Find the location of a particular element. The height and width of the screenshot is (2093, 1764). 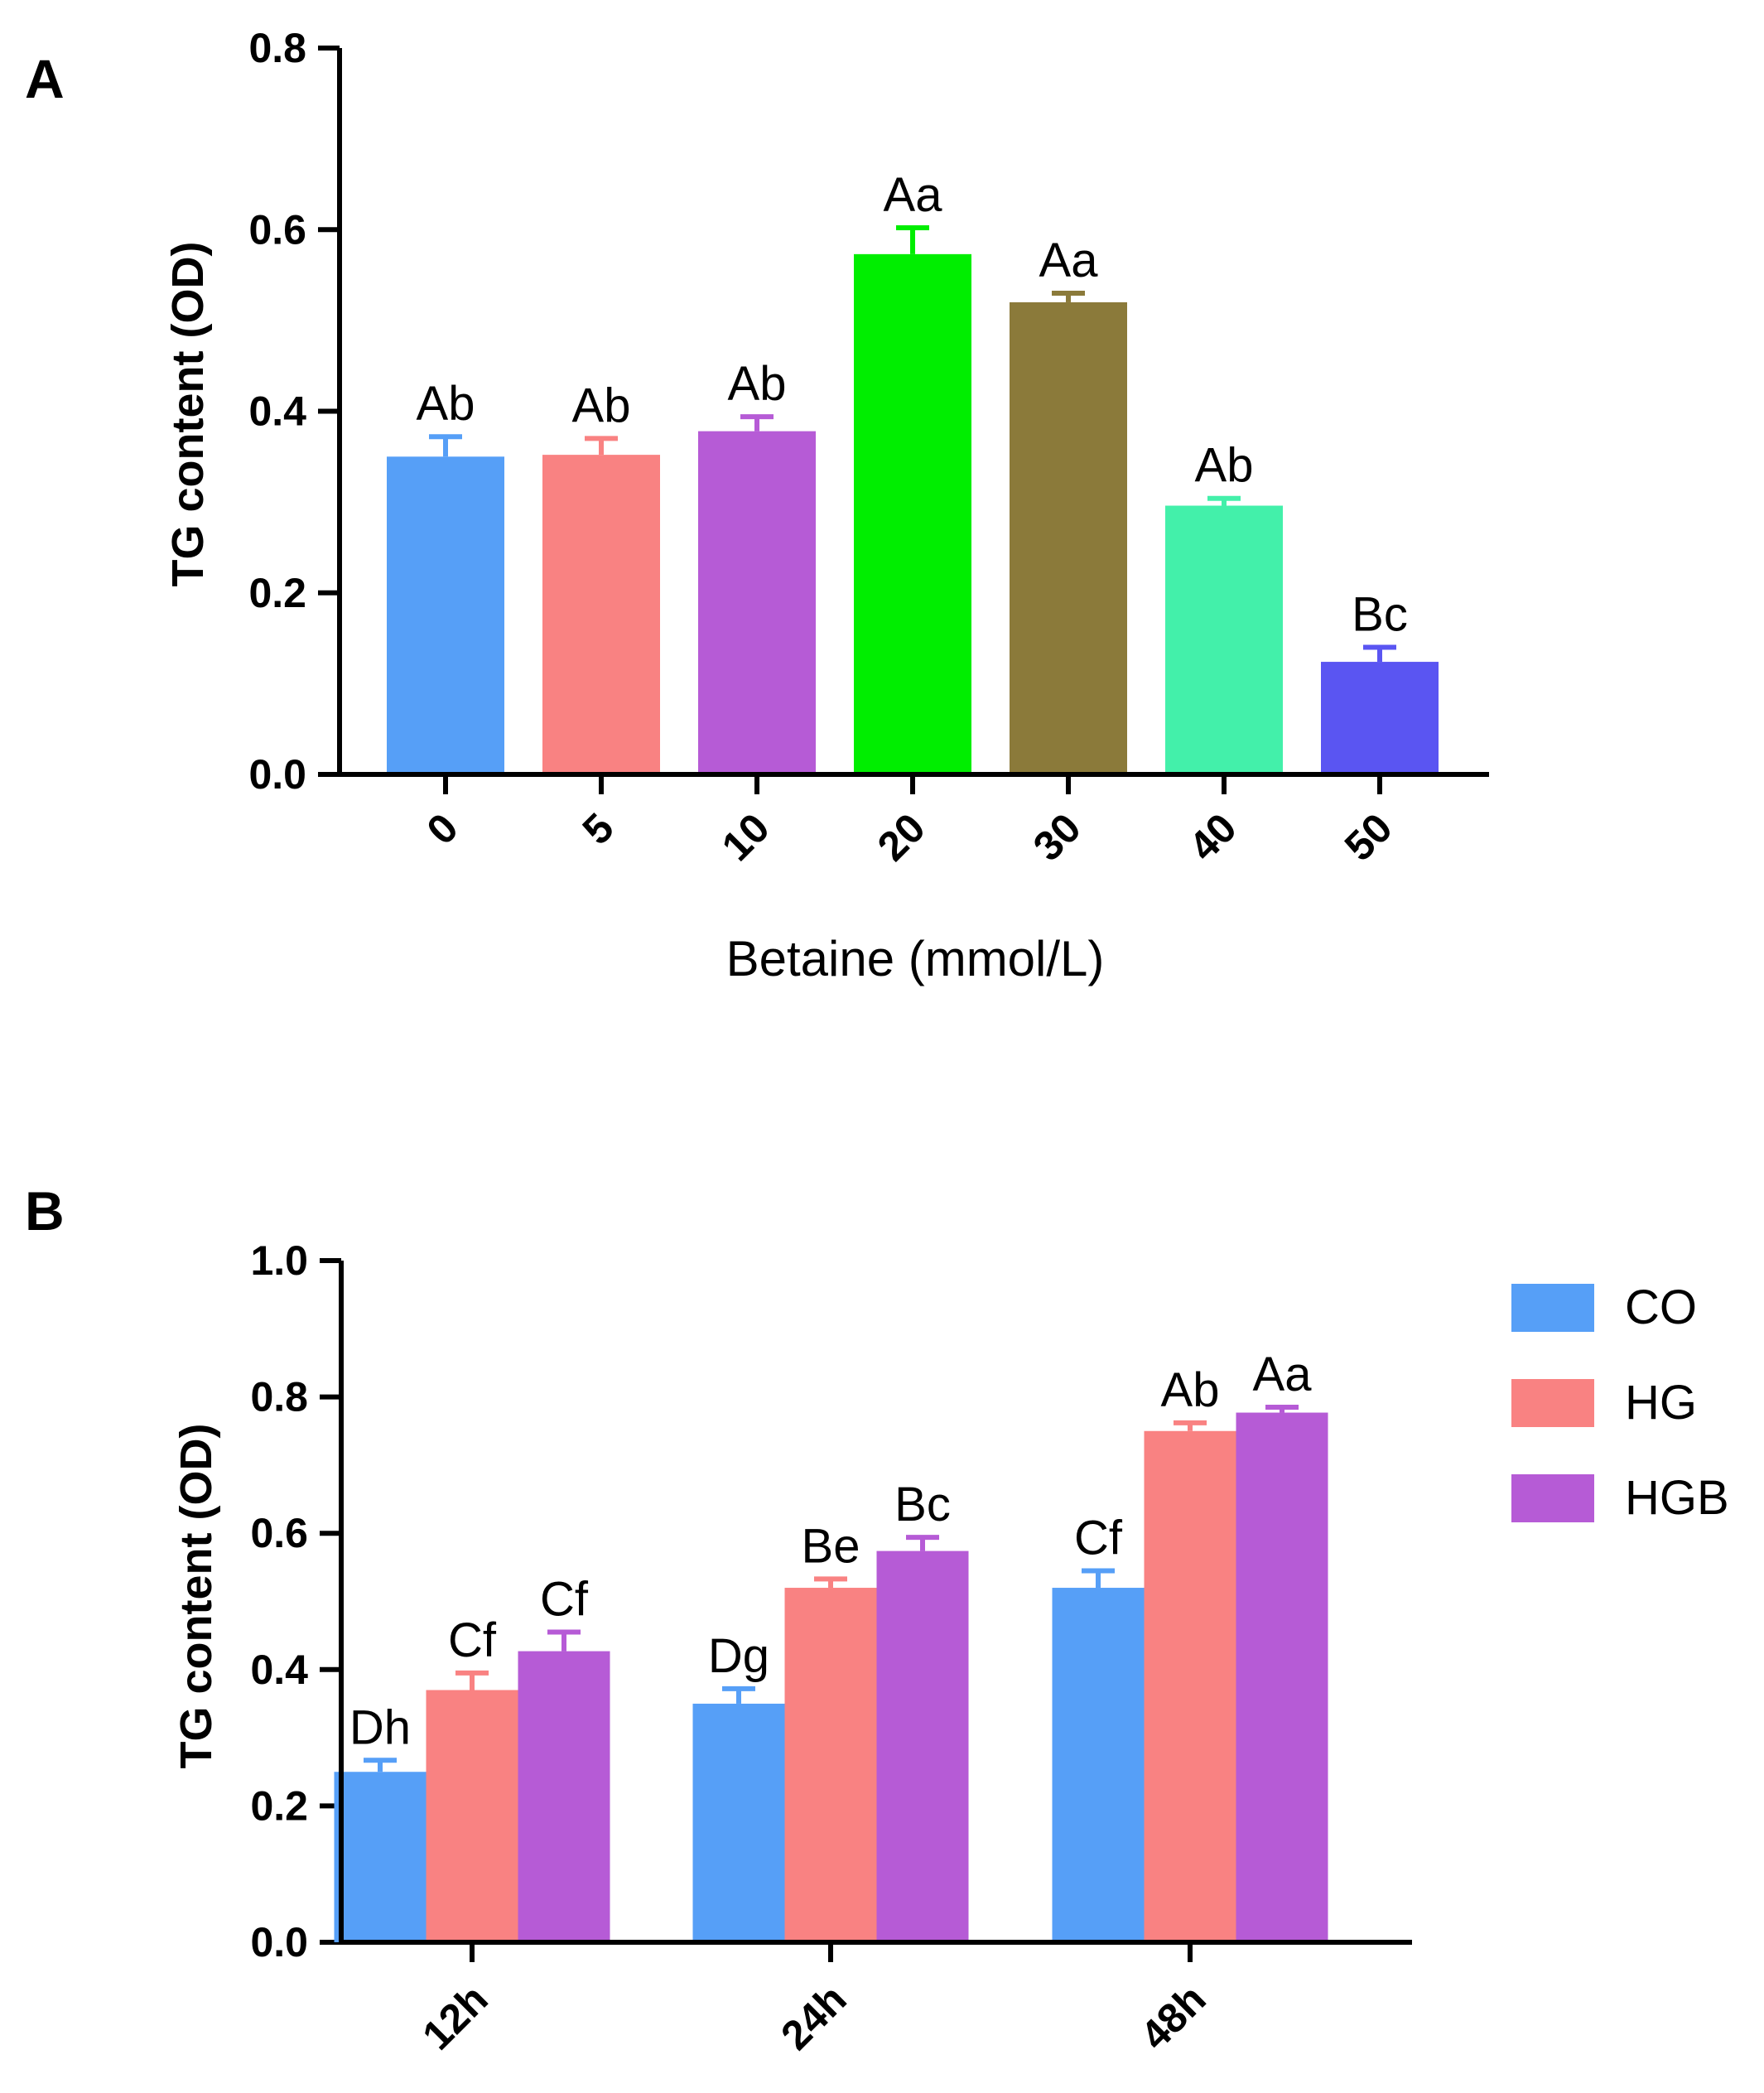

legend-swatch-hgb is located at coordinates (1552, 1498).